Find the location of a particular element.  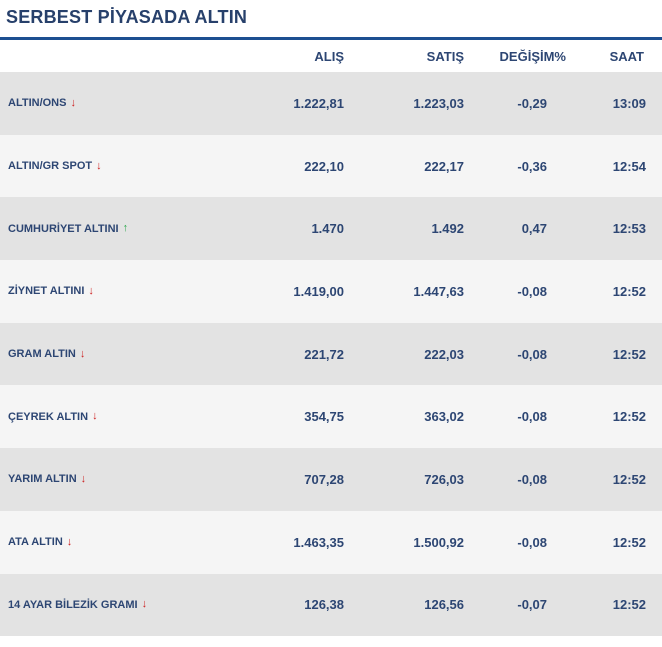

table-row: ATA ALTIN ↓ 1.463,35 1.500,92 -0,08 12:52 is located at coordinates (331, 542).